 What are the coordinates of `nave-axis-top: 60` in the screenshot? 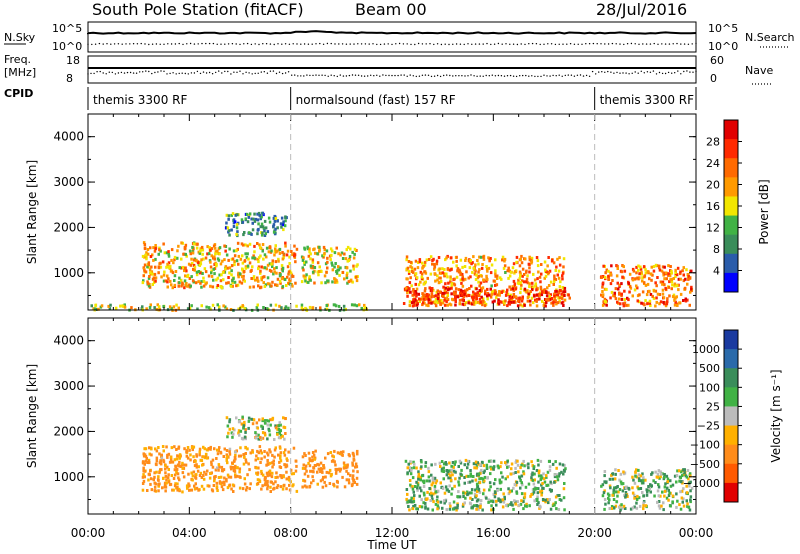 It's located at (717, 60).